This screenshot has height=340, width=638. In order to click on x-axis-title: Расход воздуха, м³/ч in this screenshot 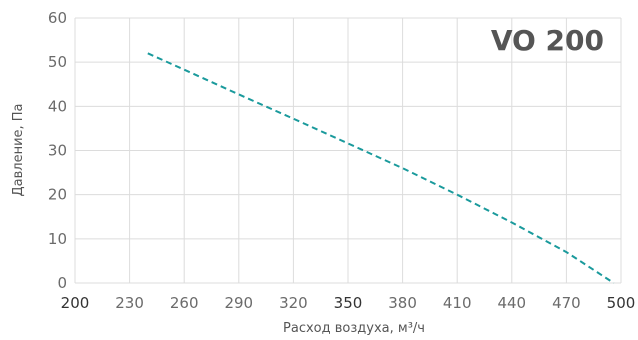, I will do `click(354, 328)`.